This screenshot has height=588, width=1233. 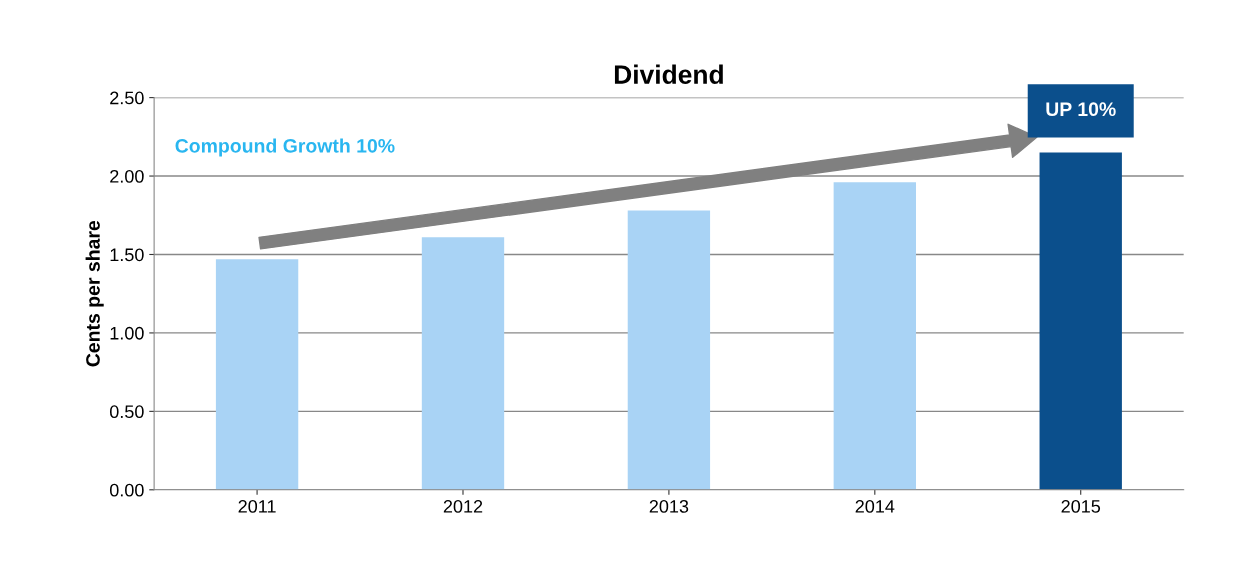 I want to click on annotation: Compound Growth 10%, so click(x=285, y=147).